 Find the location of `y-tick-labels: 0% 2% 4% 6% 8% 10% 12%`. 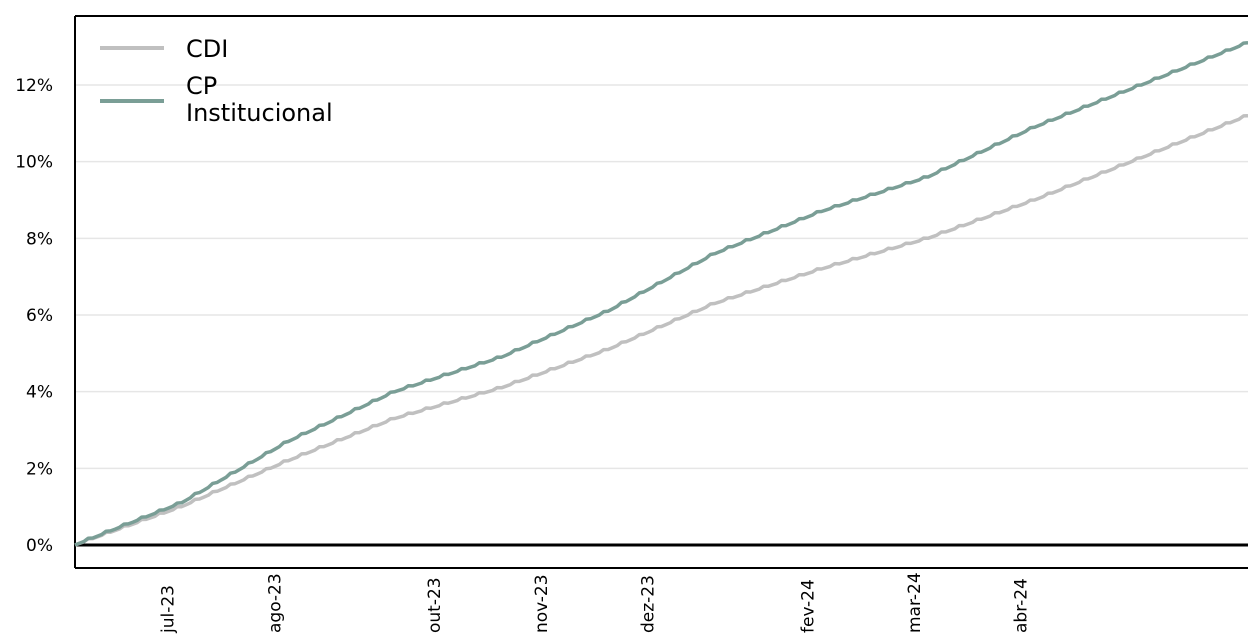

y-tick-labels: 0% 2% 4% 6% 8% 10% 12% is located at coordinates (34, 316).